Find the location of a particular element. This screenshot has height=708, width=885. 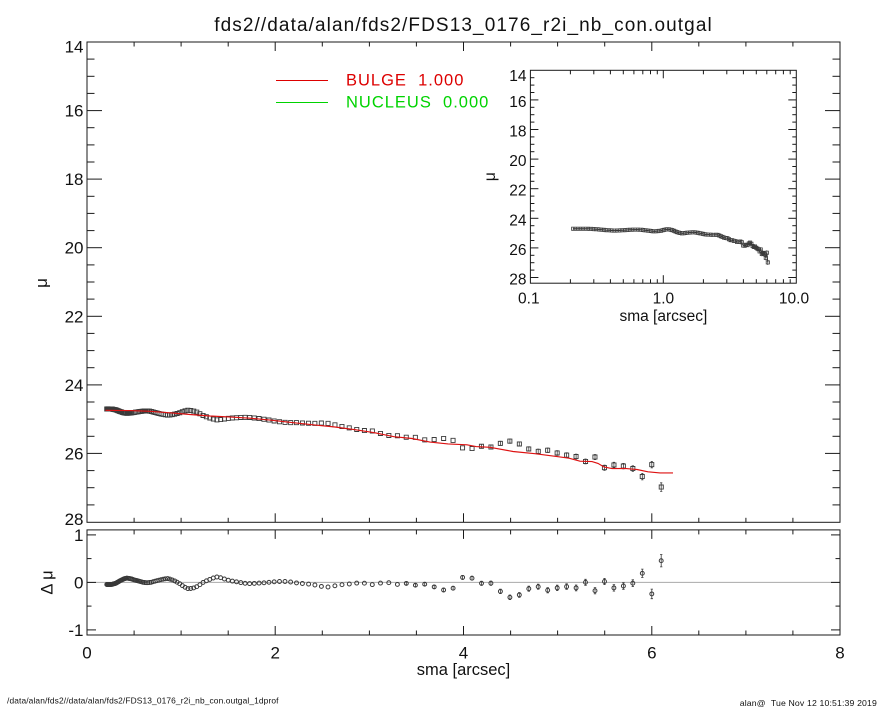

svg-text: 0.1 is located at coordinates (529, 299).